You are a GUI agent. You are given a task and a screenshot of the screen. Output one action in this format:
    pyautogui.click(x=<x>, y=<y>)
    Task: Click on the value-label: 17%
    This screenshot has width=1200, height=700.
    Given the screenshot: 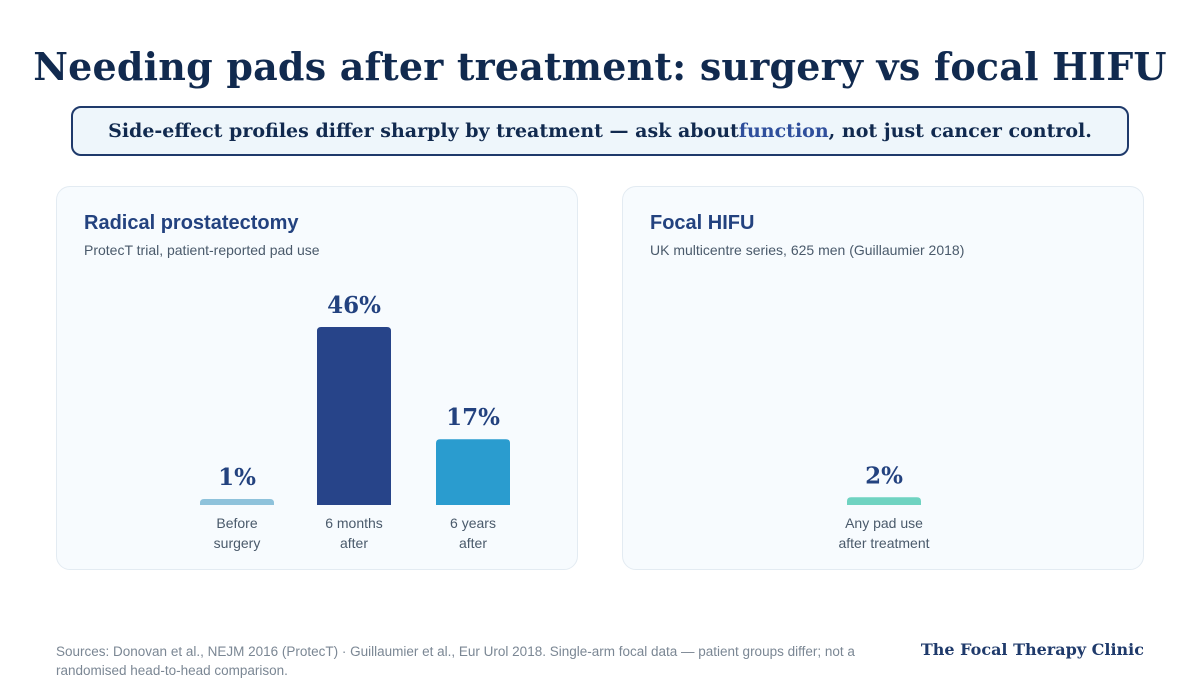 What is the action you would take?
    pyautogui.click(x=473, y=417)
    